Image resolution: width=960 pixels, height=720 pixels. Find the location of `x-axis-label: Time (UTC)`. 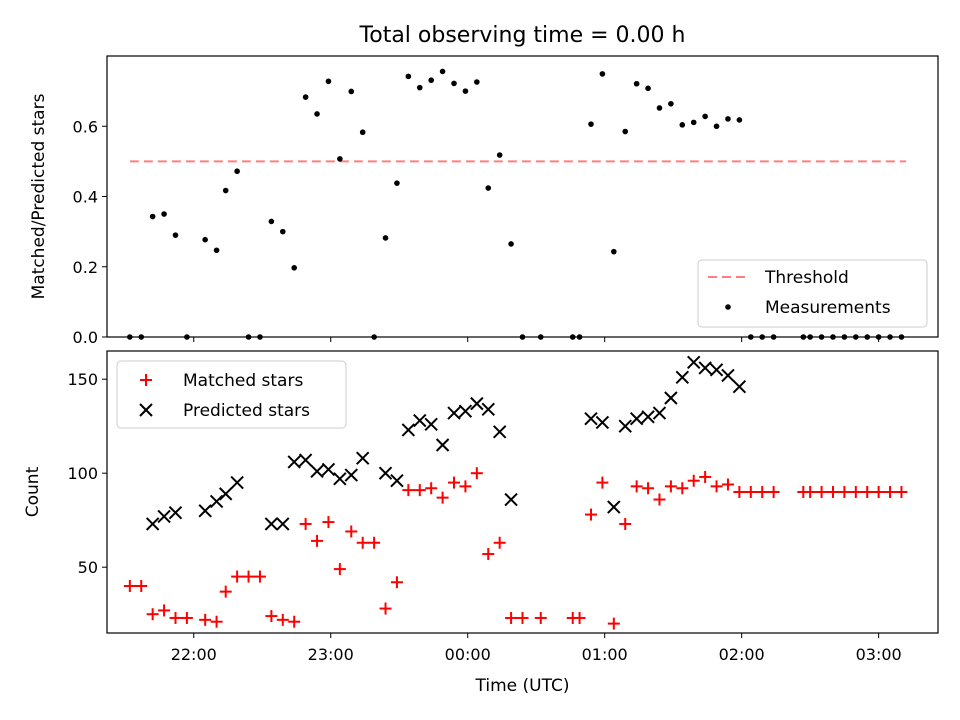

x-axis-label: Time (UTC) is located at coordinates (522, 686).